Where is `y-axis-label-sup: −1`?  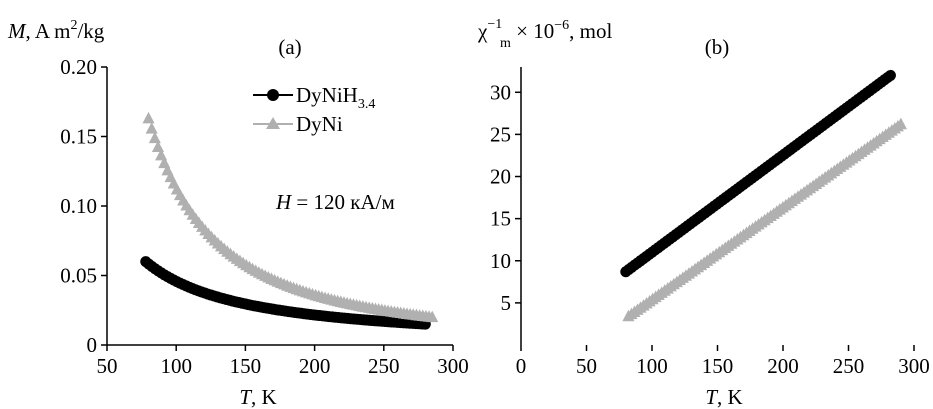 y-axis-label-sup: −1 is located at coordinates (494, 24).